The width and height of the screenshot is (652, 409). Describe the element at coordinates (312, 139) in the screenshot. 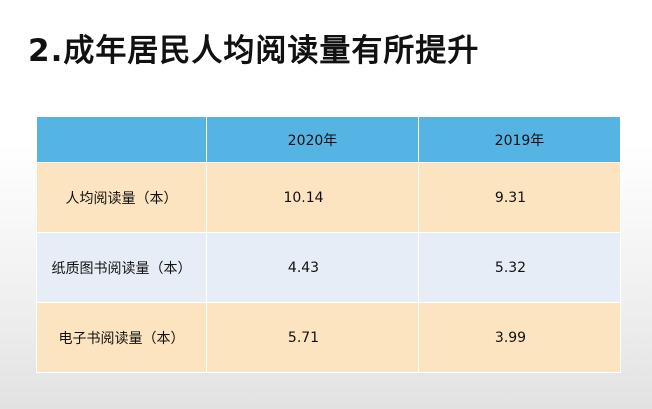

I see `header-cell-2020: 2020年` at that location.